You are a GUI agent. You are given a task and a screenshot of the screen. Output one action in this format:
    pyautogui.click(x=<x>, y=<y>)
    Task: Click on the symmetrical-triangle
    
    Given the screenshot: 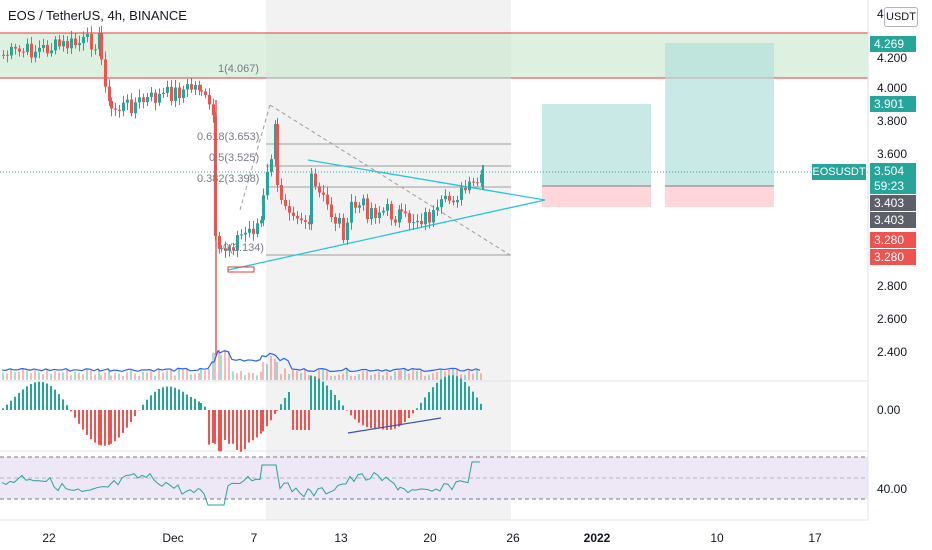 What is the action you would take?
    pyautogui.click(x=386, y=215)
    